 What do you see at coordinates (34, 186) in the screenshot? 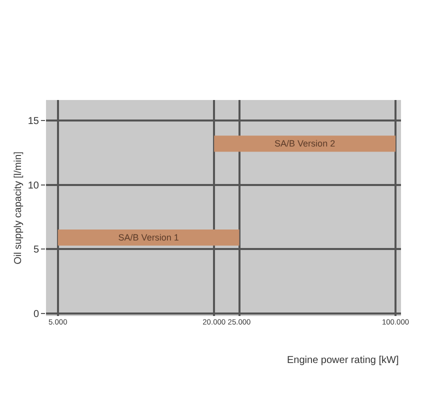
I see `y-tick-label: 10` at bounding box center [34, 186].